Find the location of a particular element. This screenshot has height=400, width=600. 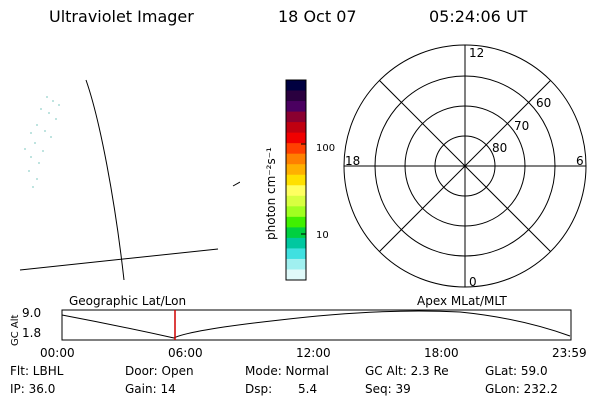

geographic-title: Geographic Lat/Lon is located at coordinates (128, 301).